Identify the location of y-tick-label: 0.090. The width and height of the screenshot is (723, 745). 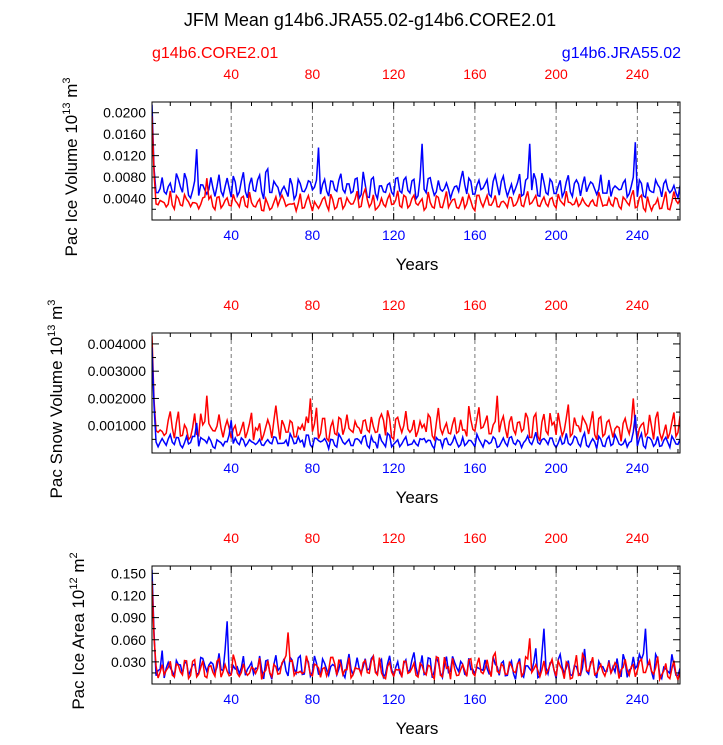
(128, 618).